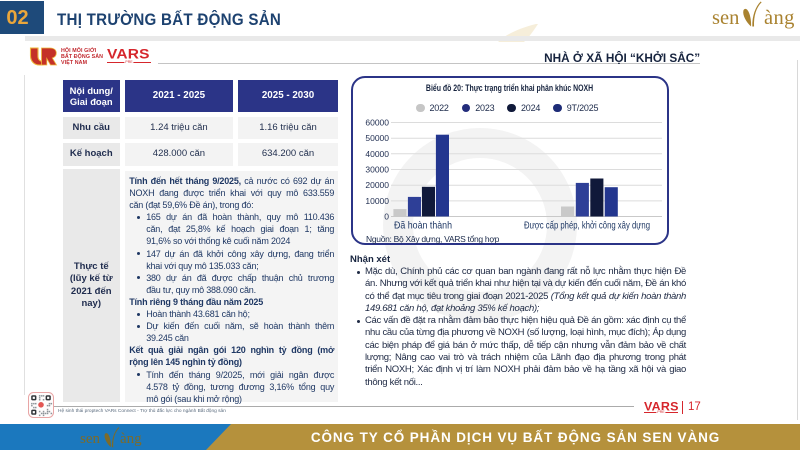  What do you see at coordinates (386, 217) in the screenshot?
I see `svg-text: 0` at bounding box center [386, 217].